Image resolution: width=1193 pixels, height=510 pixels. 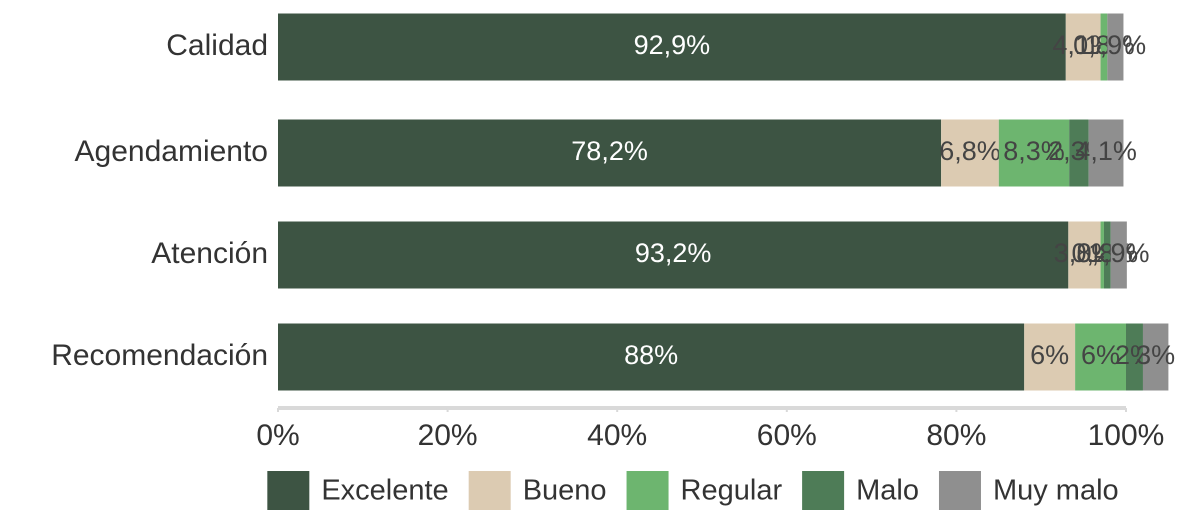 What do you see at coordinates (1056, 491) in the screenshot?
I see `legend-label: Muy malo` at bounding box center [1056, 491].